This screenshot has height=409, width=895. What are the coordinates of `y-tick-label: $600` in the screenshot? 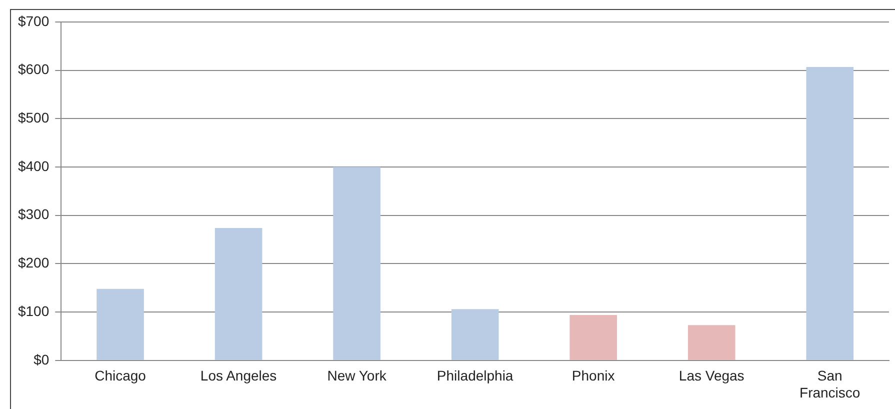 It's located at (34, 69).